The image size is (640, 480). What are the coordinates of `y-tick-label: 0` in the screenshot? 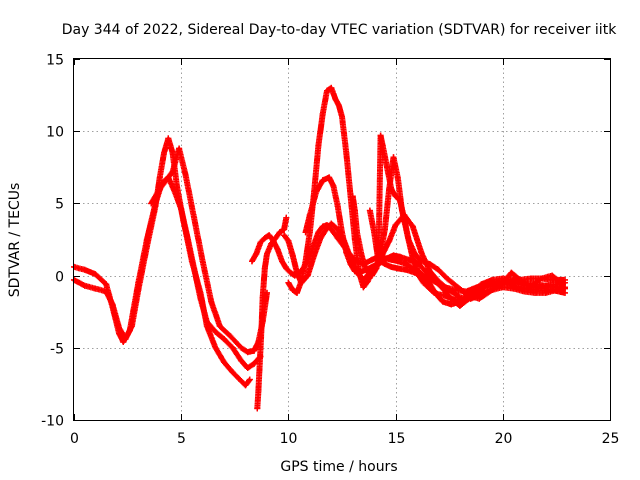 It's located at (59, 278).